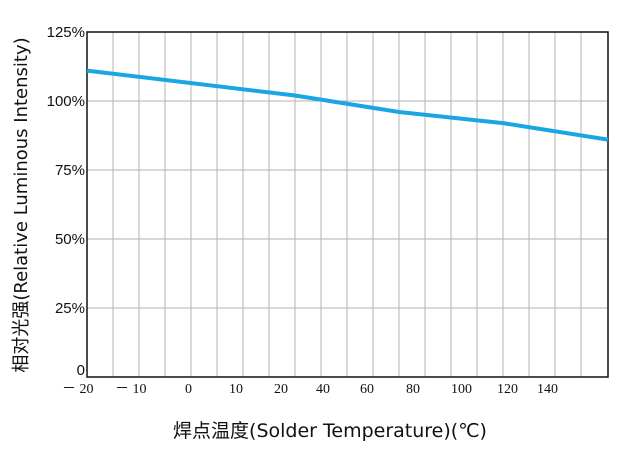 Image resolution: width=626 pixels, height=450 pixels. Describe the element at coordinates (413, 389) in the screenshot. I see `x-tick-label: 80` at that location.